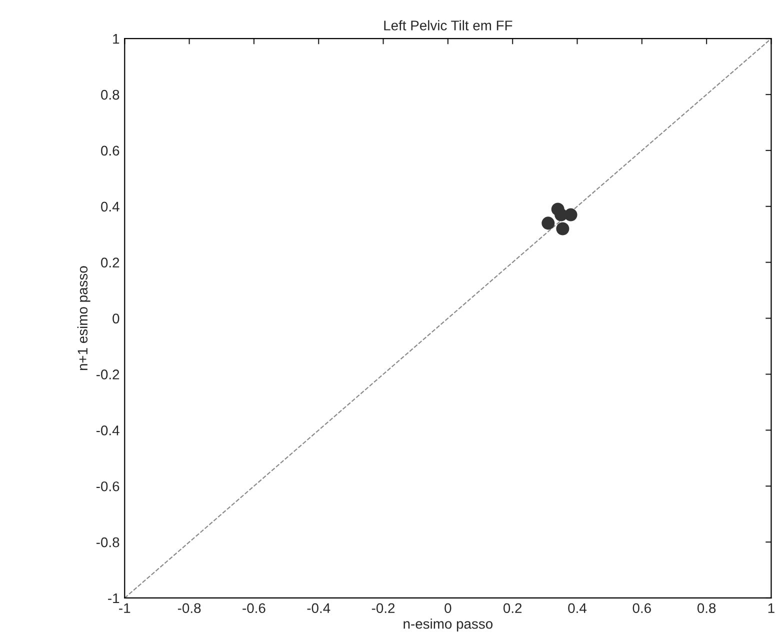 This screenshot has width=779, height=643. Describe the element at coordinates (448, 608) in the screenshot. I see `x-tick-label: 0` at that location.